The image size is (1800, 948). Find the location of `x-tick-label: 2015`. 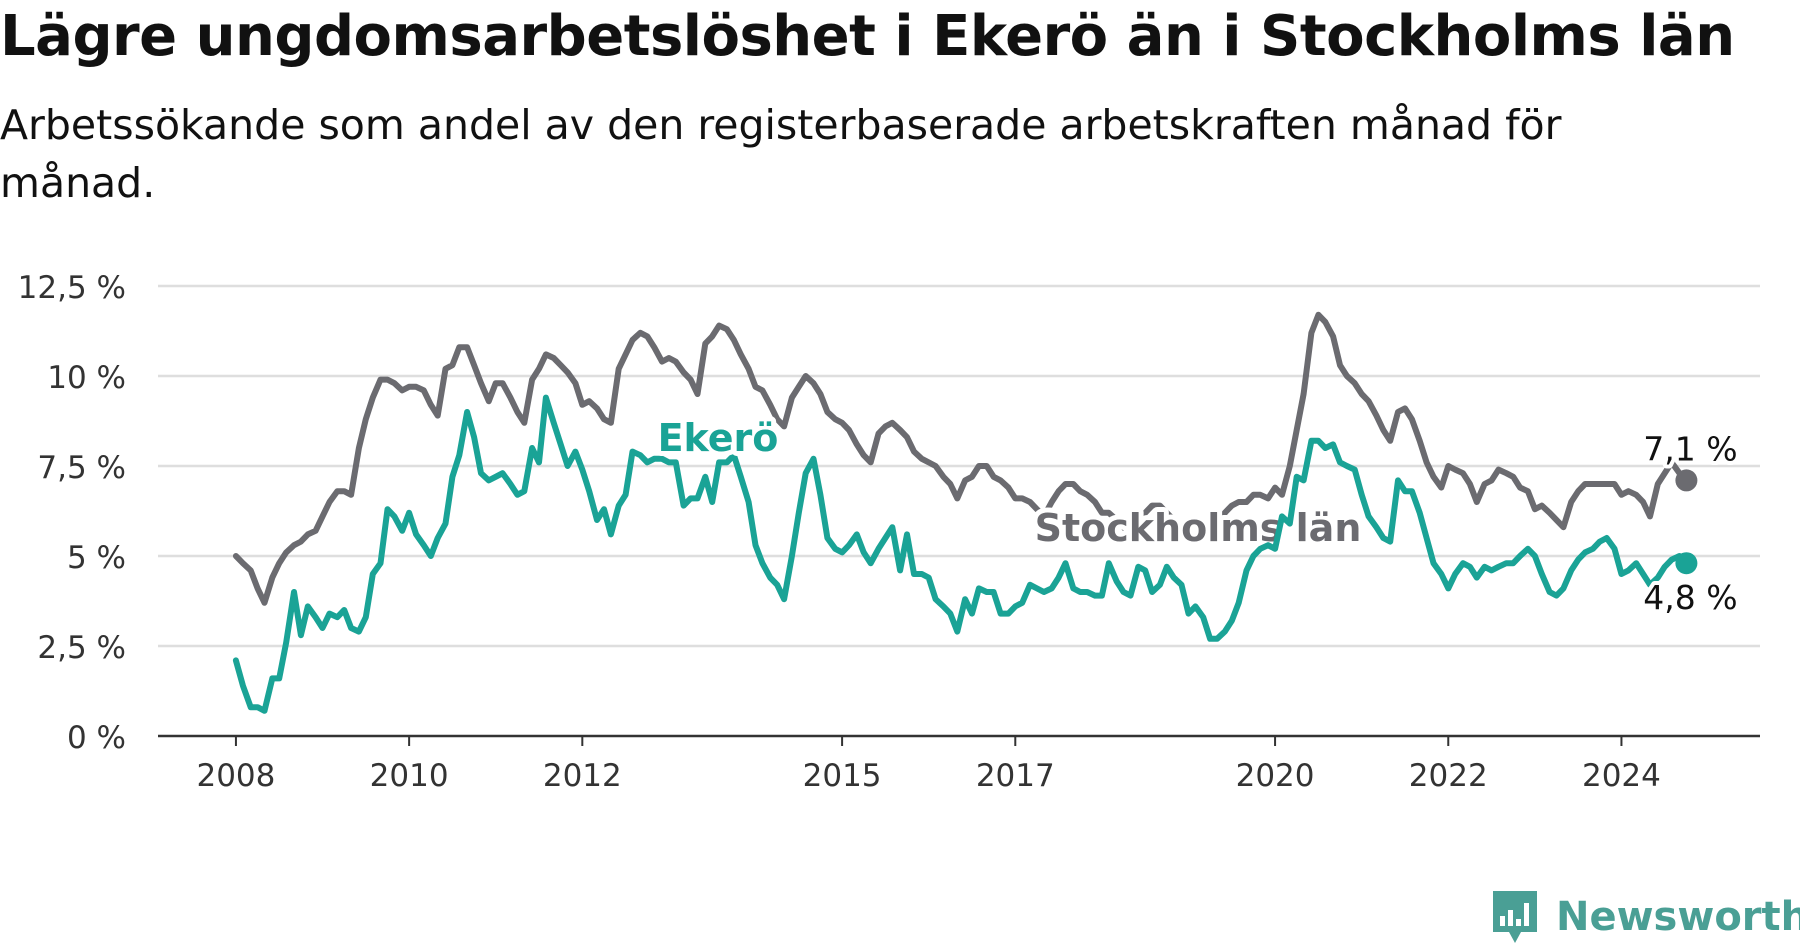

x-tick-label: 2015 is located at coordinates (842, 776).